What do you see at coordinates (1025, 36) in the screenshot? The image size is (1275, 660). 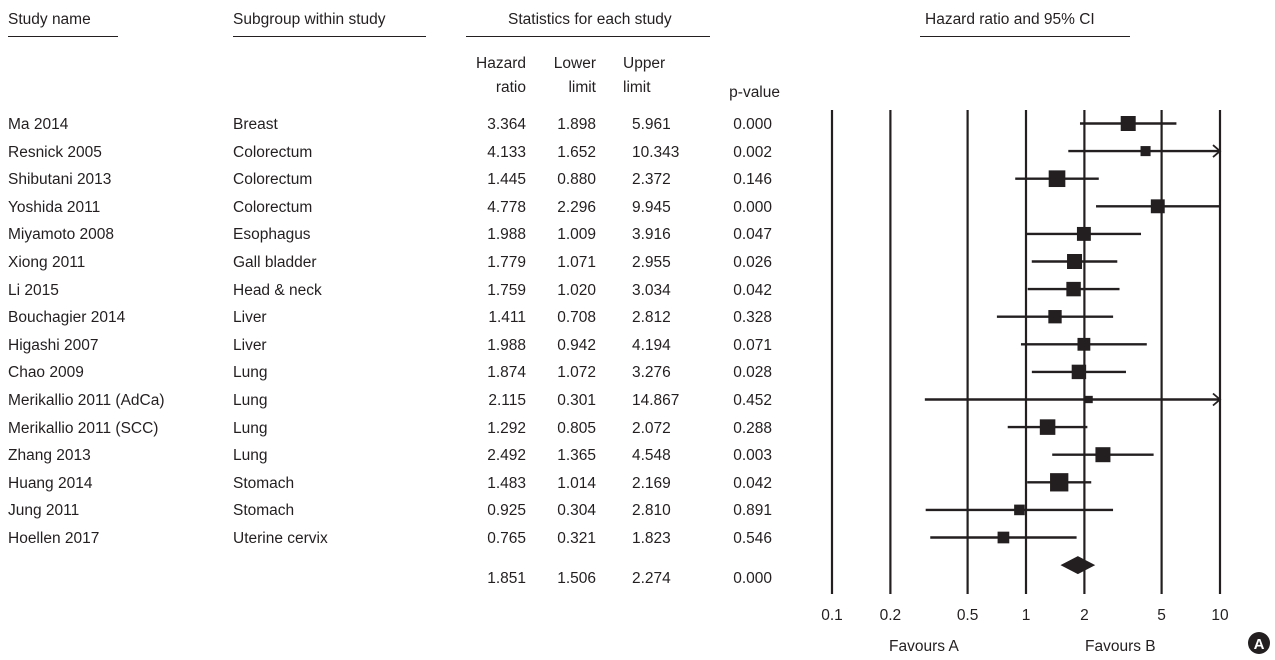 I see `plot-title-underline` at bounding box center [1025, 36].